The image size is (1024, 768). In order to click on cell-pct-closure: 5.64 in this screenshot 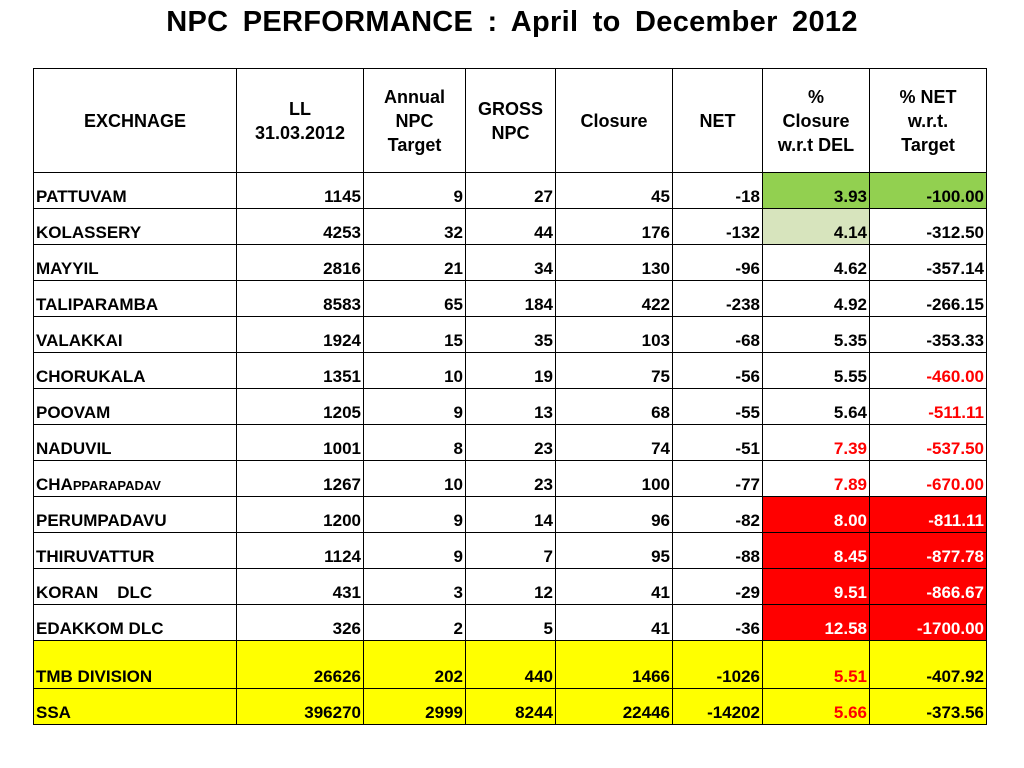, I will do `click(816, 406)`.